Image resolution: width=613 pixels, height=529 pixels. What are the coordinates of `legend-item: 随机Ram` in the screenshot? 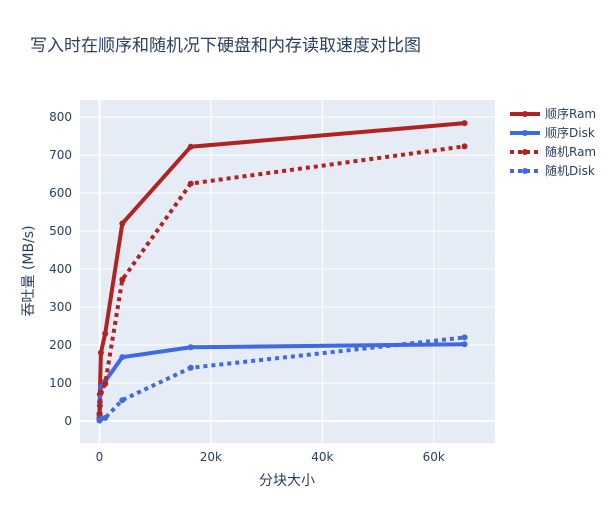 It's located at (553, 151).